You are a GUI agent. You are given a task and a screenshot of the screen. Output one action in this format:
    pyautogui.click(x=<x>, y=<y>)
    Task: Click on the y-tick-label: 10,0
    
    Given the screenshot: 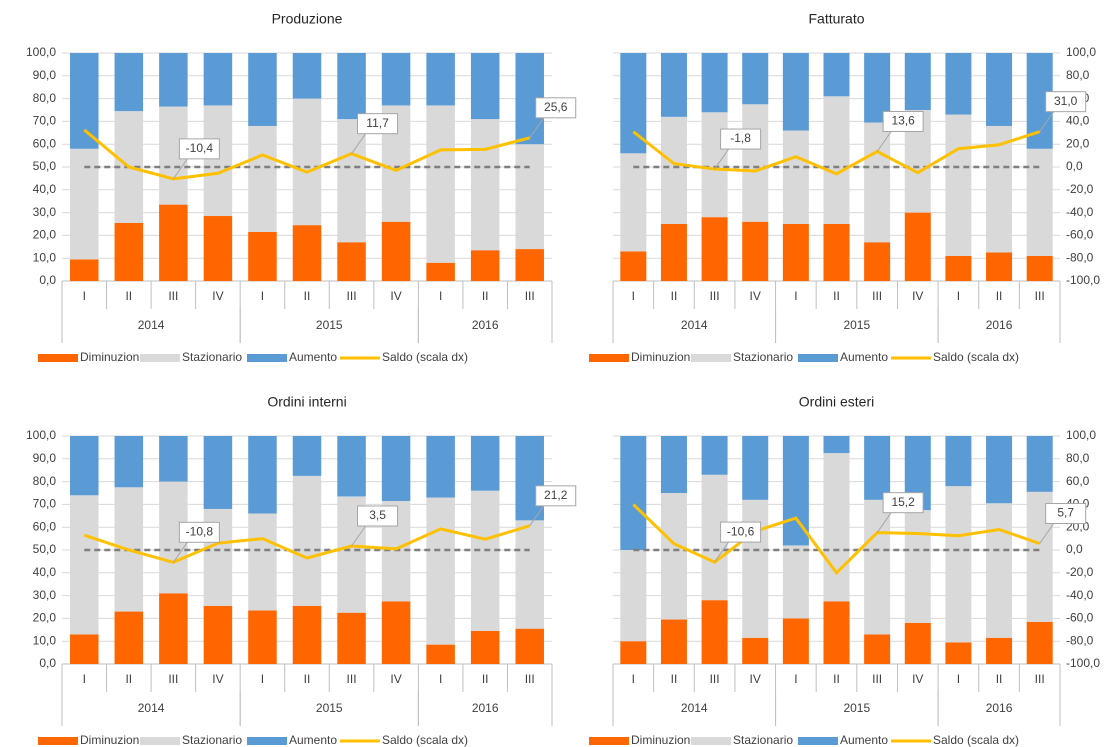 What is the action you would take?
    pyautogui.click(x=45, y=257)
    